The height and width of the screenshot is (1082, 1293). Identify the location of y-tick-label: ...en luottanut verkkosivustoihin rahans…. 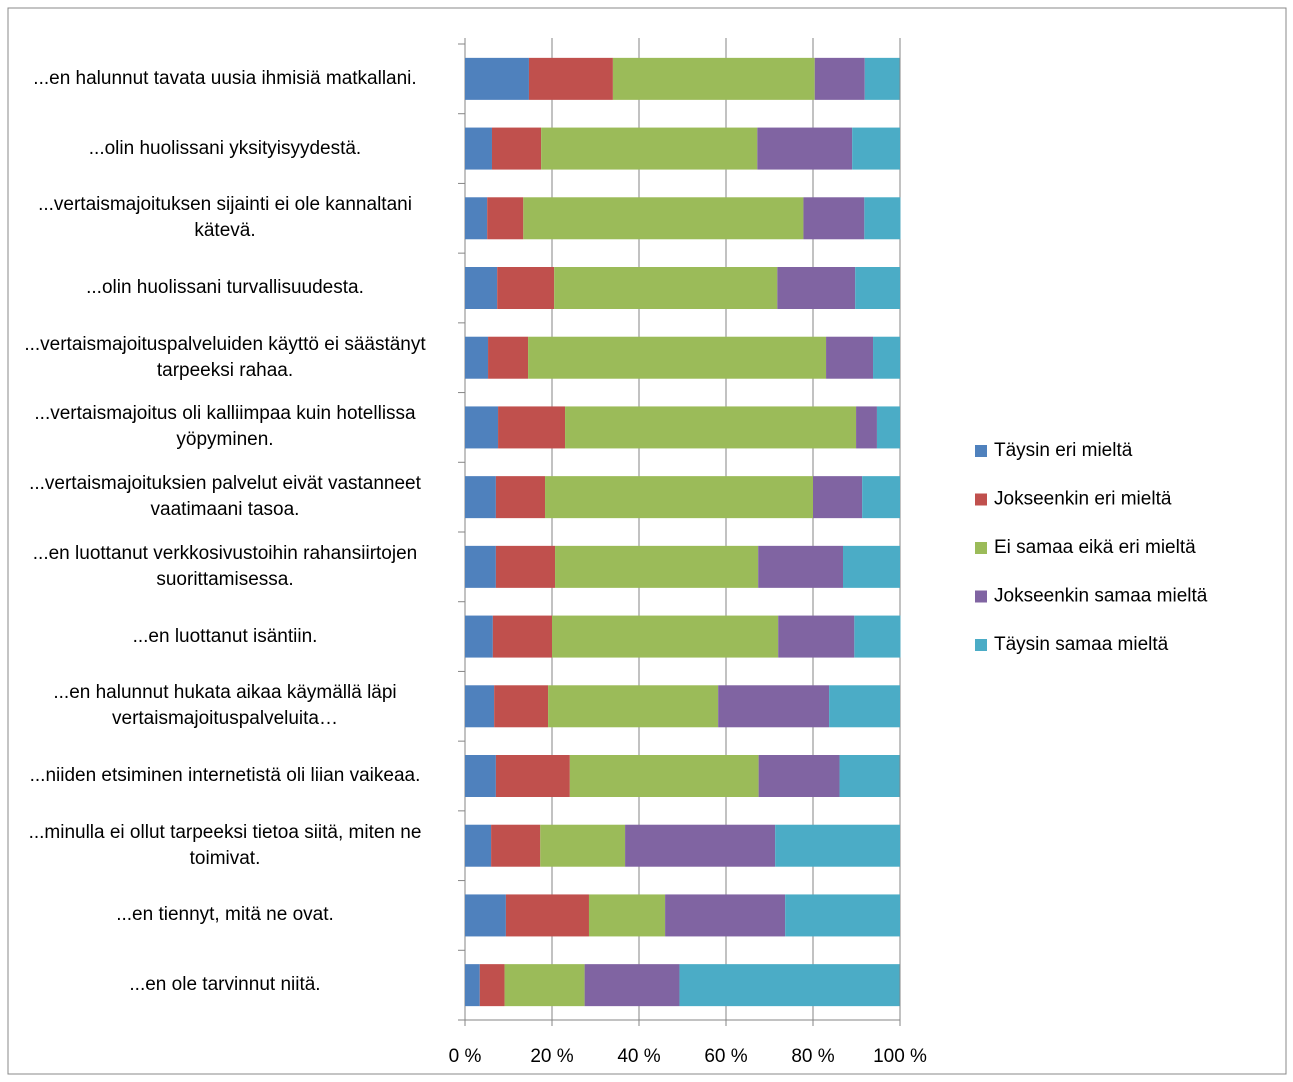
(225, 566).